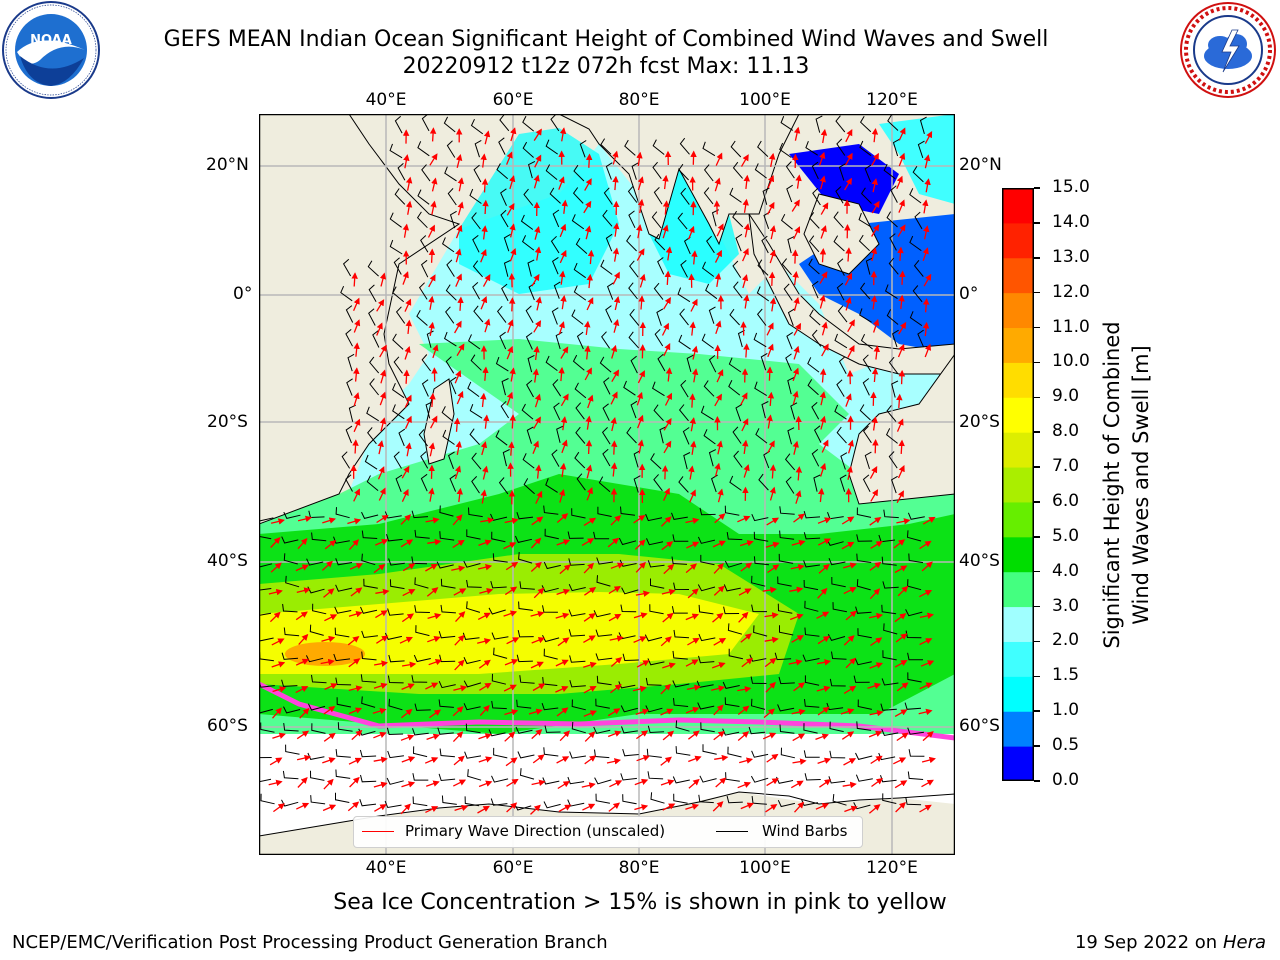  Describe the element at coordinates (979, 561) in the screenshot. I see `lat-tick-right-40s: 40°S` at that location.